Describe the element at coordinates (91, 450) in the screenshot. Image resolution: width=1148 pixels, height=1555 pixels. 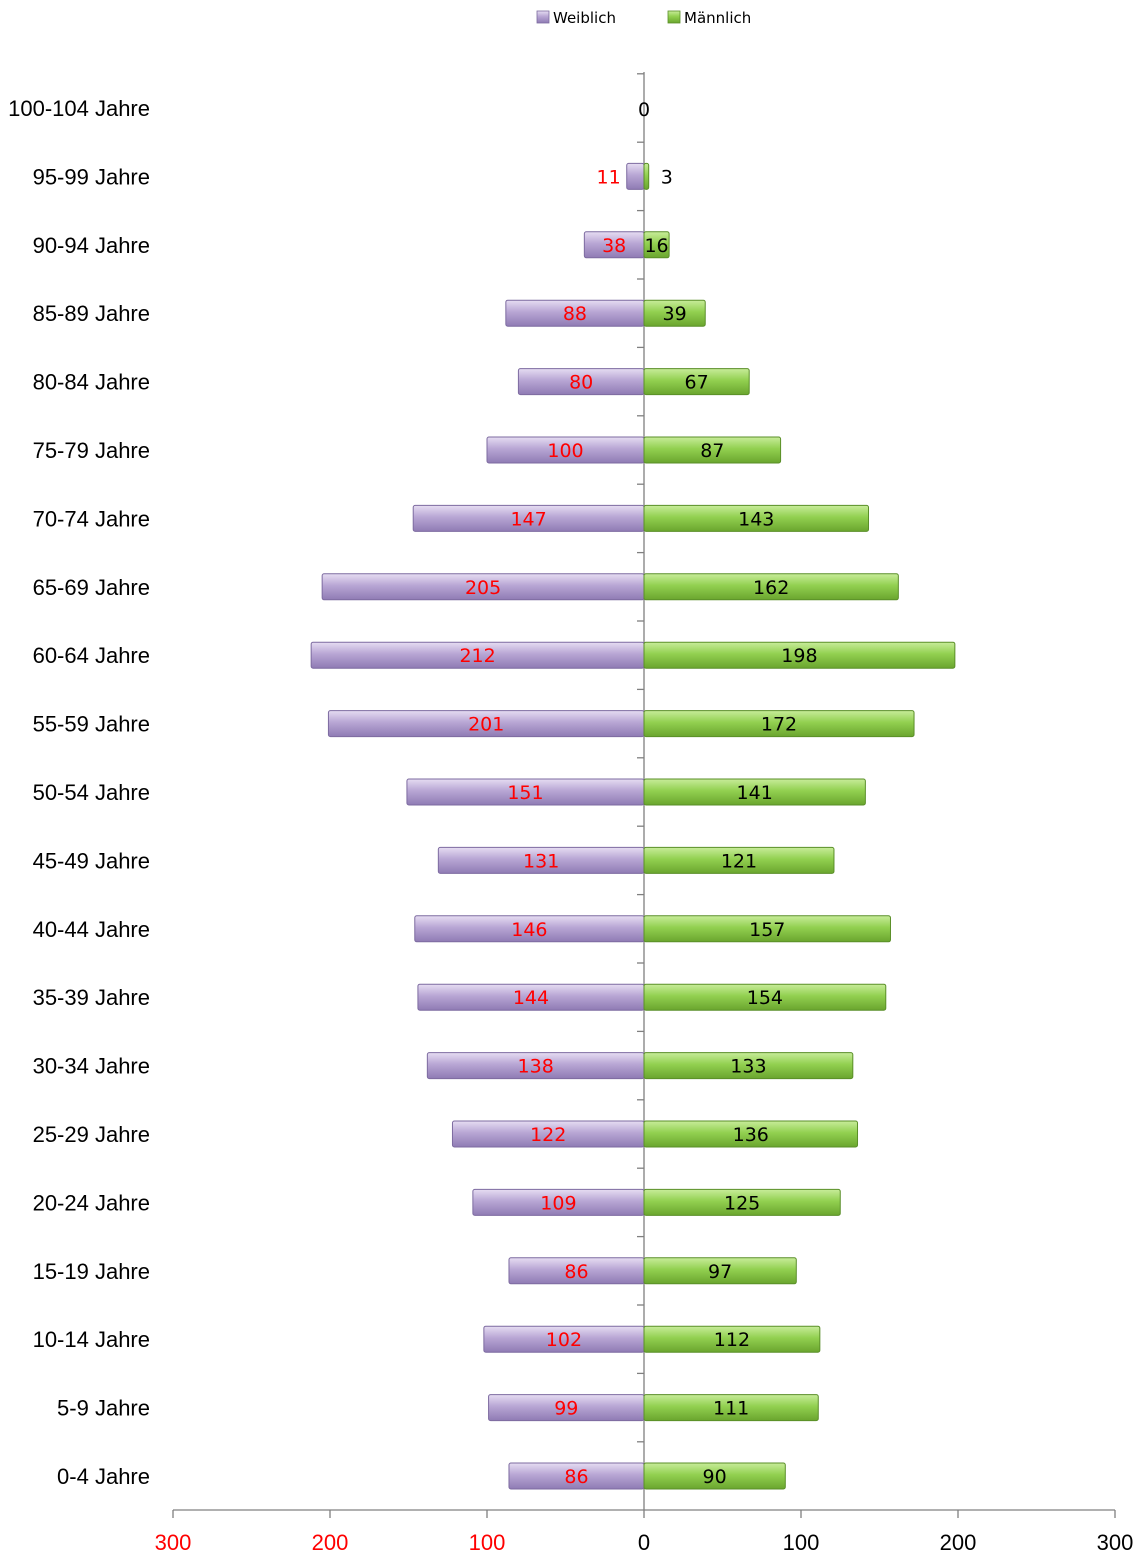
I see `category-label-75-79-jahre: 75-79 Jahre` at that location.